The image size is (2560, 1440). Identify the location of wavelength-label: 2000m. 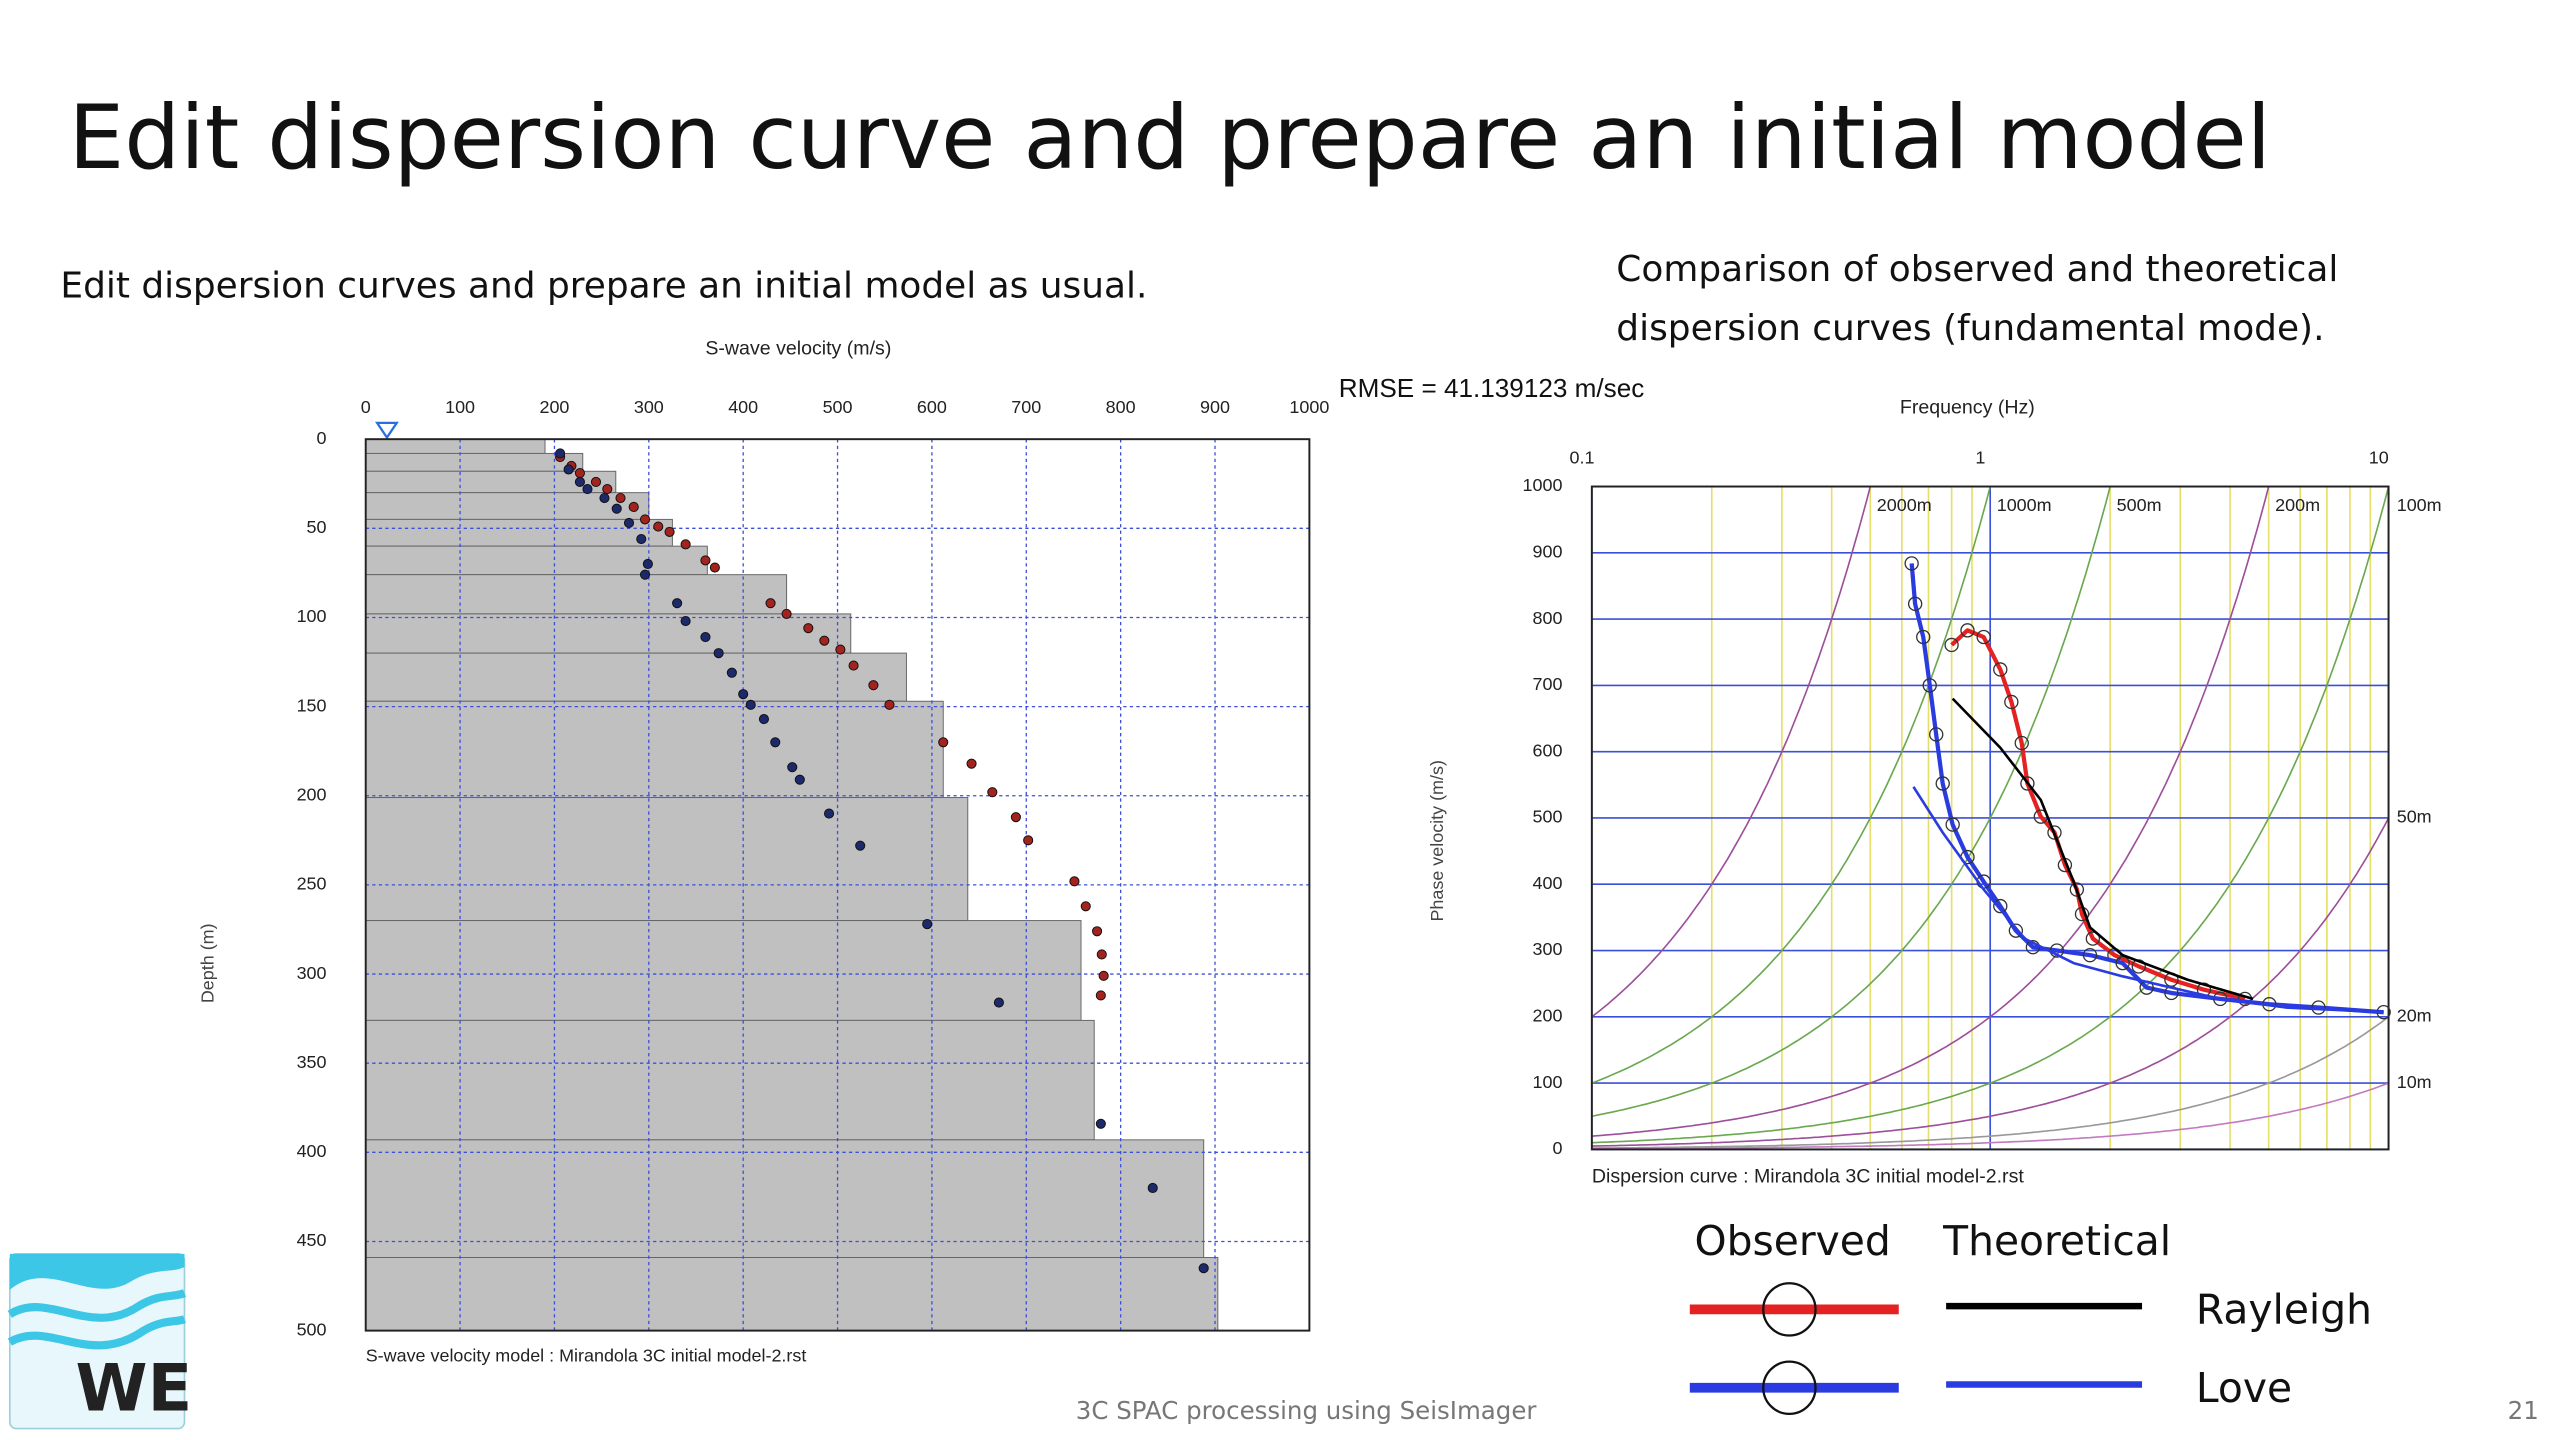
(1904, 505).